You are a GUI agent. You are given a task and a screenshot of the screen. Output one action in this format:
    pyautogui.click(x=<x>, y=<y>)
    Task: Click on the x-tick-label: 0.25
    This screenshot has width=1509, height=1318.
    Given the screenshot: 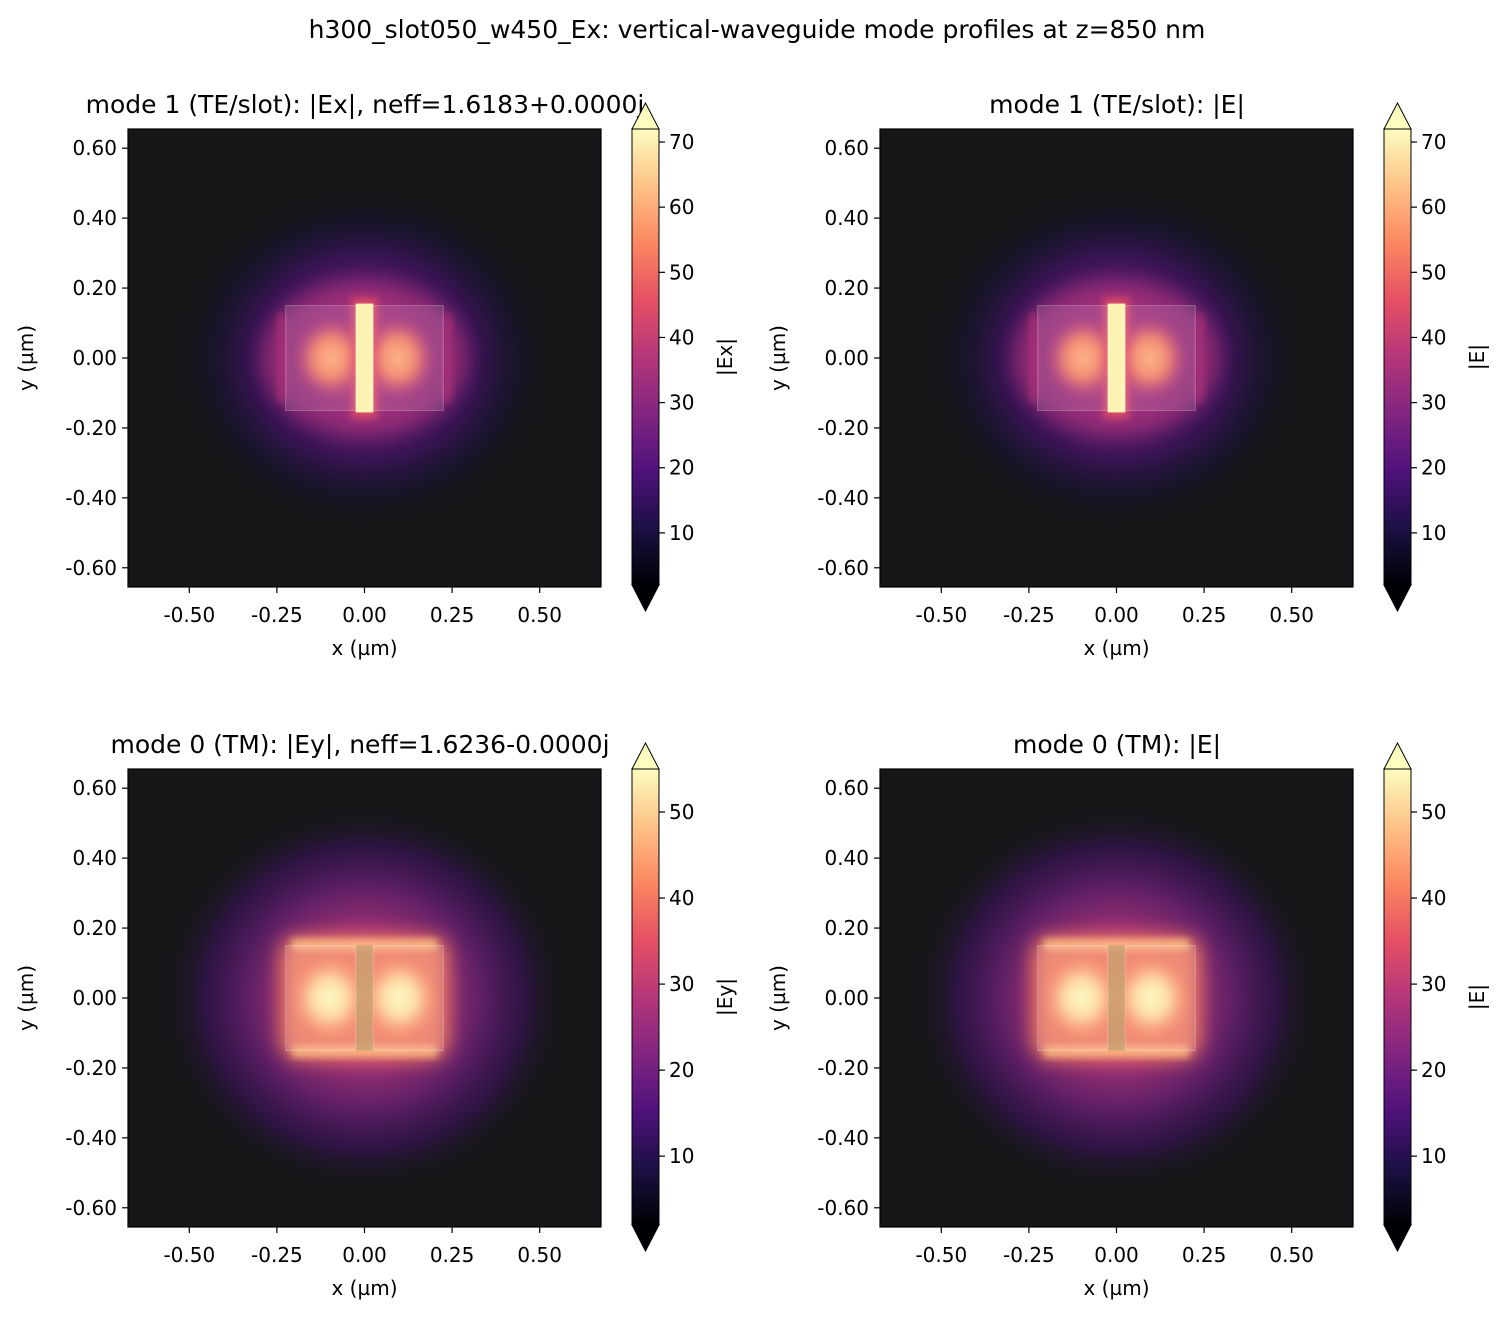 What is the action you would take?
    pyautogui.click(x=452, y=1255)
    